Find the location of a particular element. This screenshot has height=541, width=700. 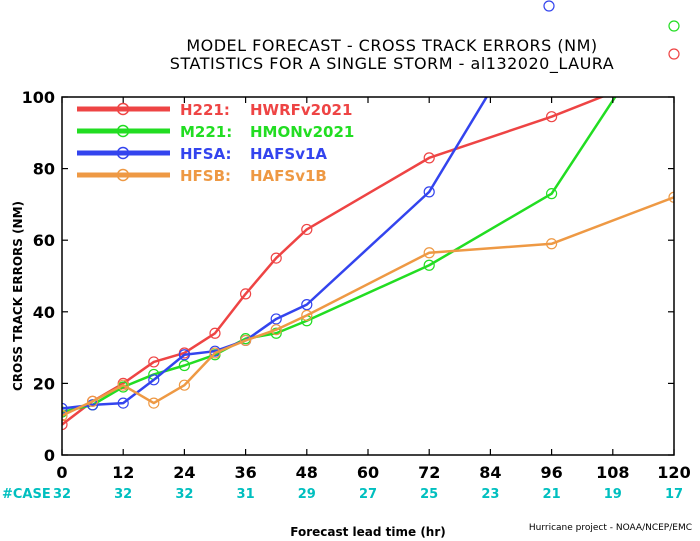

x-tick-label: 36 is located at coordinates (245, 472).